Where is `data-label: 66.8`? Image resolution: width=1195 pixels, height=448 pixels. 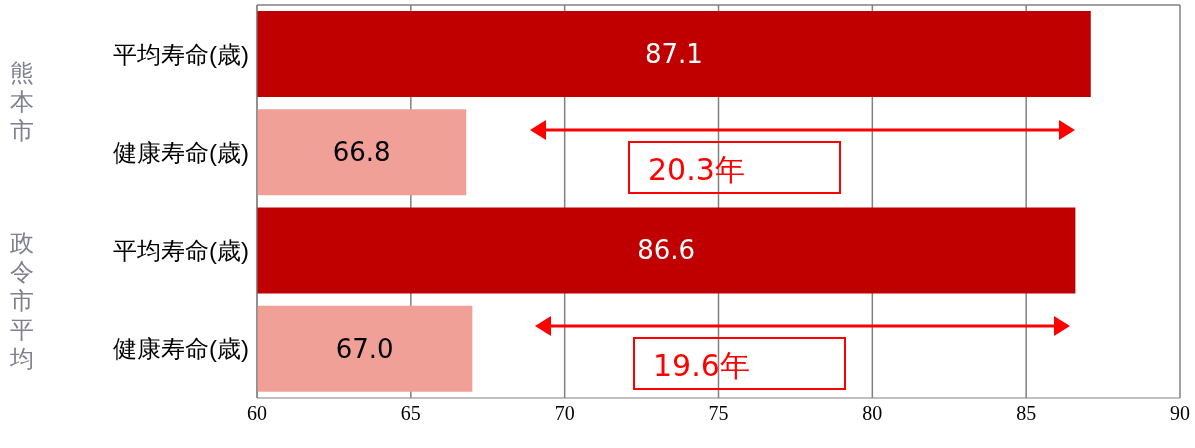
data-label: 66.8 is located at coordinates (361, 152).